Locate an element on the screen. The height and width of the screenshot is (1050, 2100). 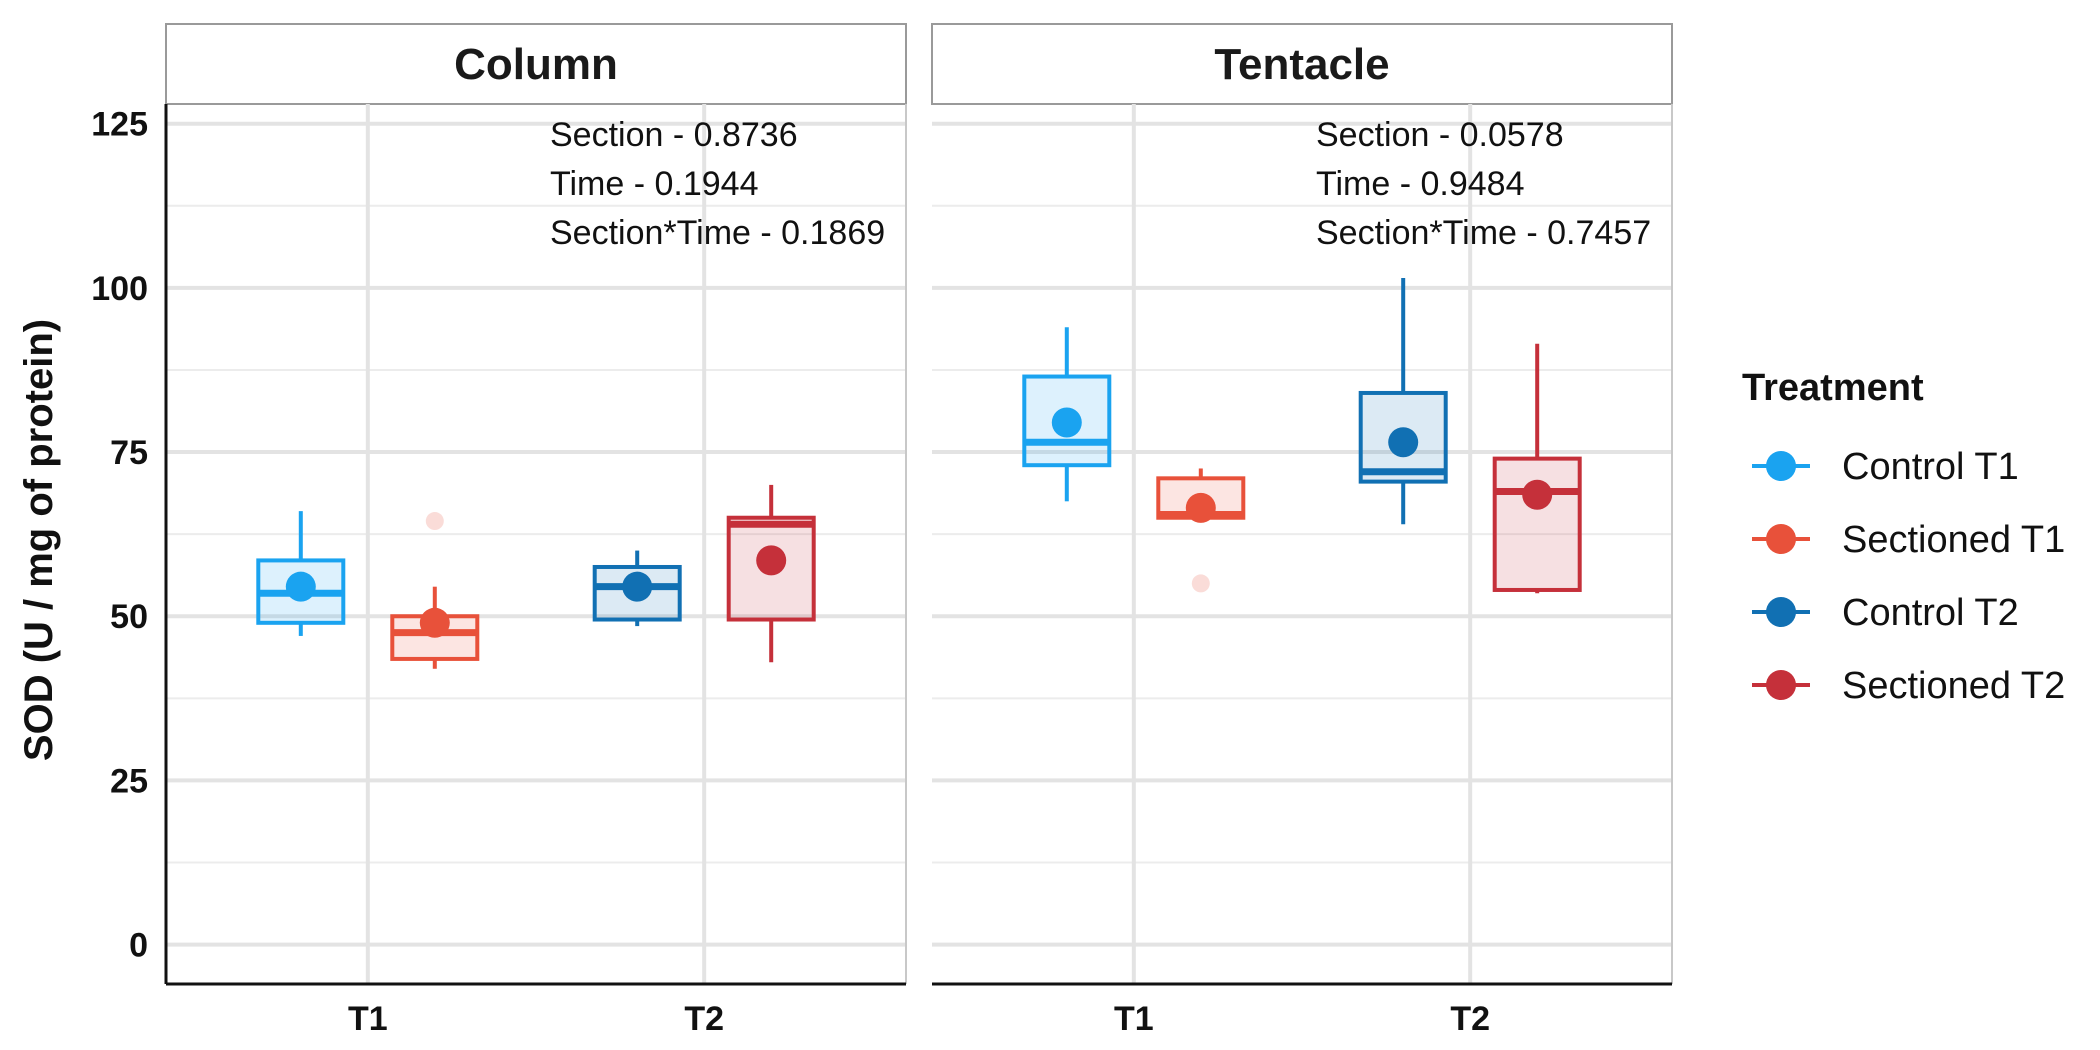
legend-item-control-t1: Control T1 is located at coordinates (1885, 467).